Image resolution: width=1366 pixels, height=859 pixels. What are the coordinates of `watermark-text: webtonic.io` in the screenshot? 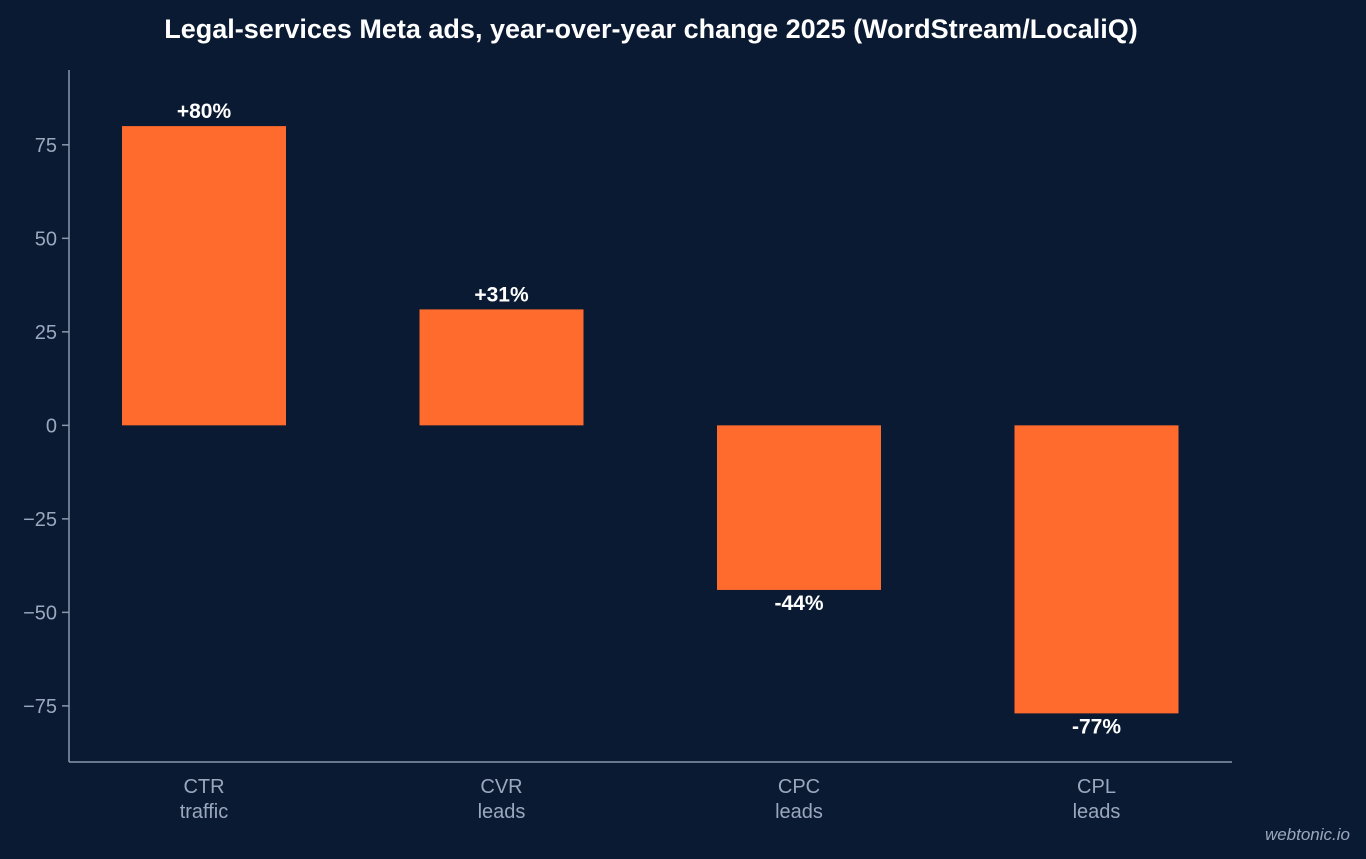 It's located at (1307, 834).